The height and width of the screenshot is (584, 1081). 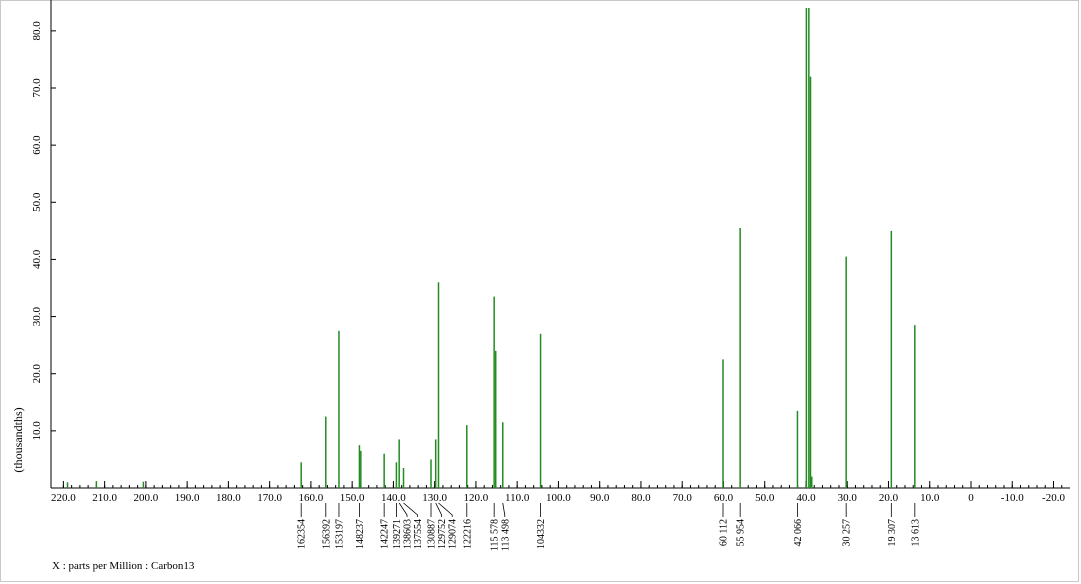 What do you see at coordinates (847, 533) in the screenshot?
I see `peak-shift-label: 30 257` at bounding box center [847, 533].